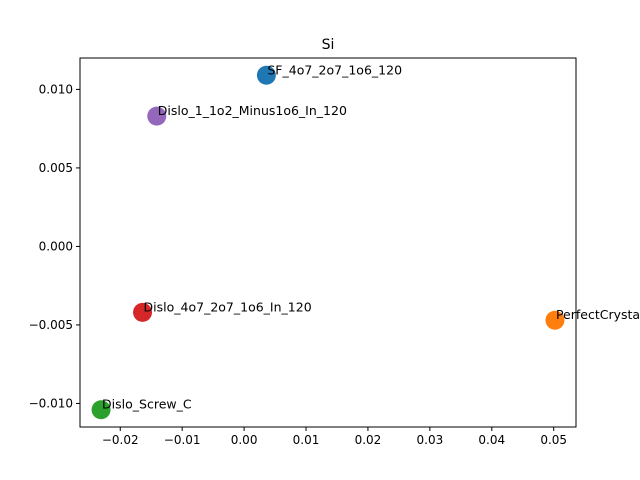 Image resolution: width=640 pixels, height=480 pixels. I want to click on point-label: Dislo_Screw_C, so click(147, 404).